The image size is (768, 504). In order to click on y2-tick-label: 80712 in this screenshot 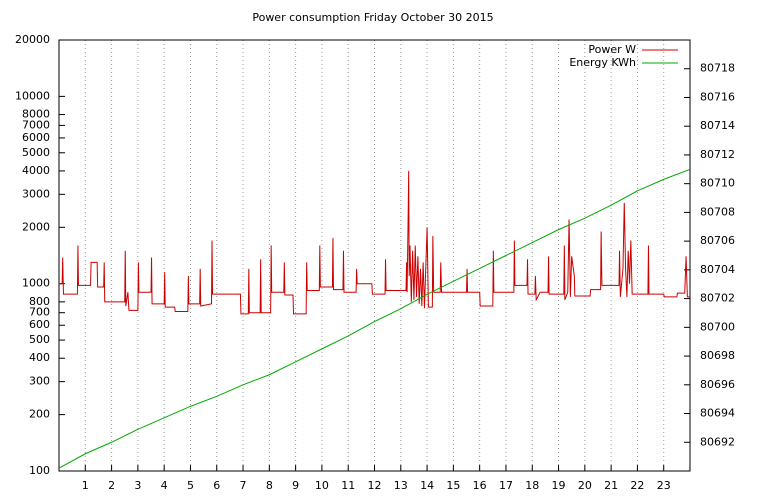, I will do `click(717, 154)`.